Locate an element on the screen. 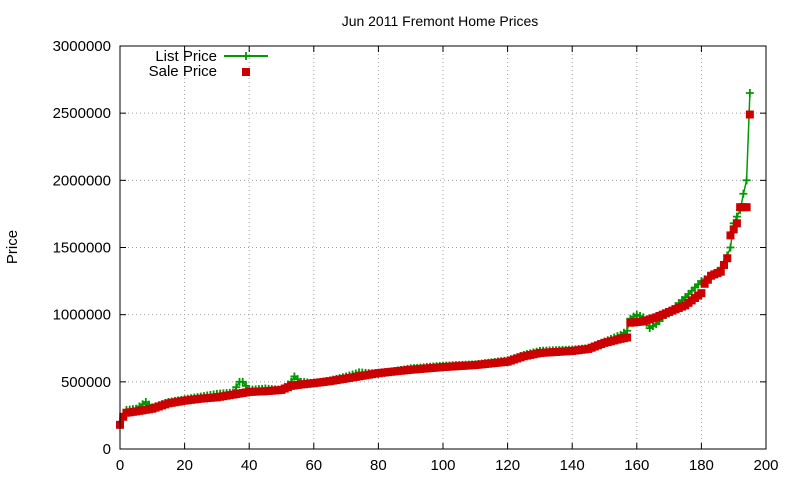  legend-plus-glyph is located at coordinates (246, 56).